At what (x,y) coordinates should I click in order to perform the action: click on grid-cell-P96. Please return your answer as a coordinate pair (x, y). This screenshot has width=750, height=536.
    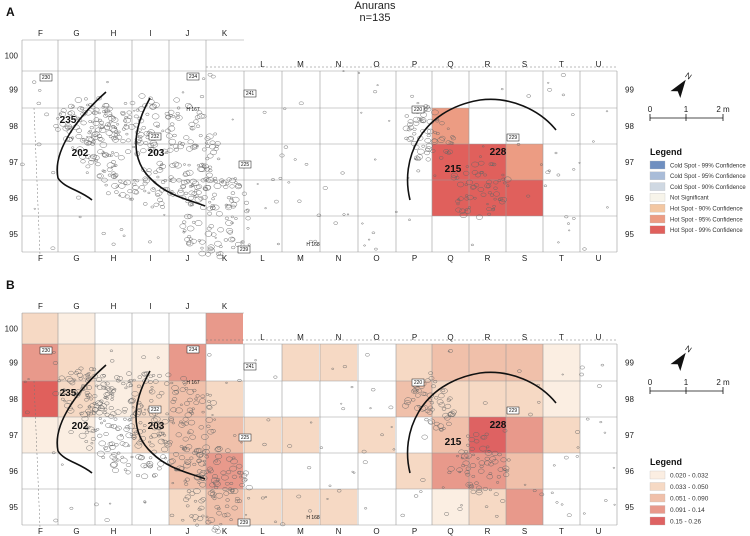
    Looking at the image, I should click on (414, 471).